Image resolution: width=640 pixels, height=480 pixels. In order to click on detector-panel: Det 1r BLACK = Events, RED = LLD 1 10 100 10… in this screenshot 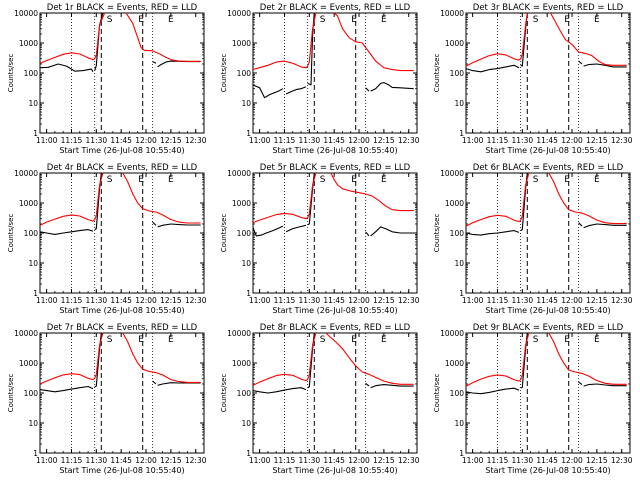, I will do `click(107, 79)`.